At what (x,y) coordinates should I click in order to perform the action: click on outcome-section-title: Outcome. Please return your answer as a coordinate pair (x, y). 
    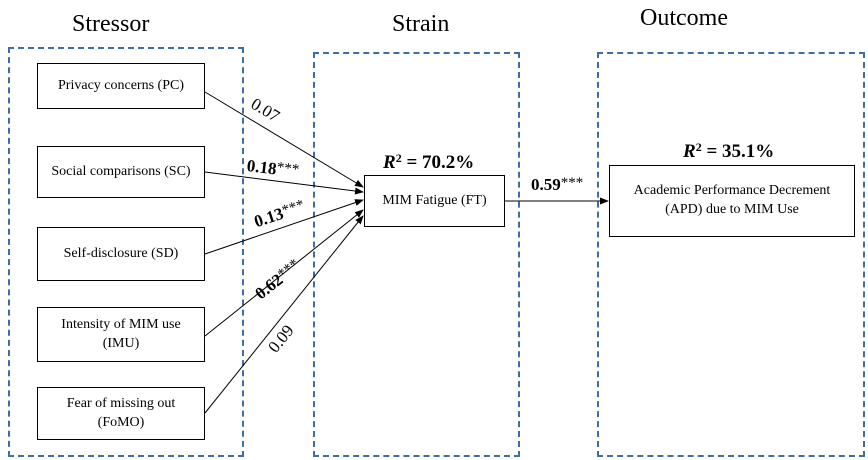
    Looking at the image, I should click on (684, 18).